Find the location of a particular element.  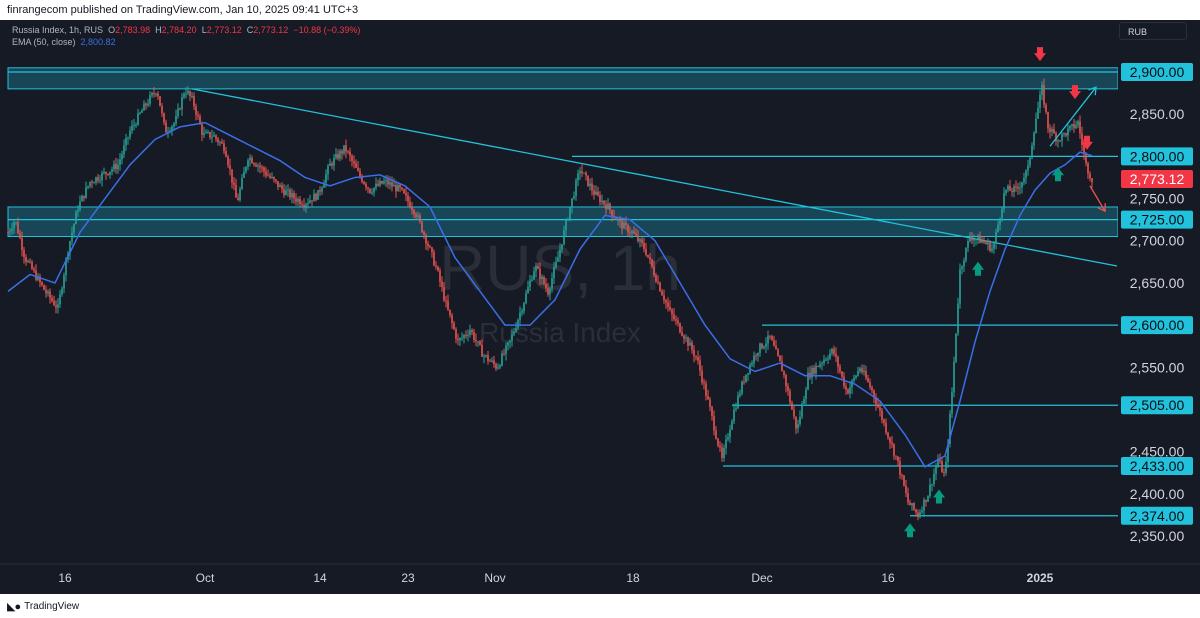

time-axis: 16 Oct 14 23 Nov 18 Dec 16 2025 is located at coordinates (600, 574).